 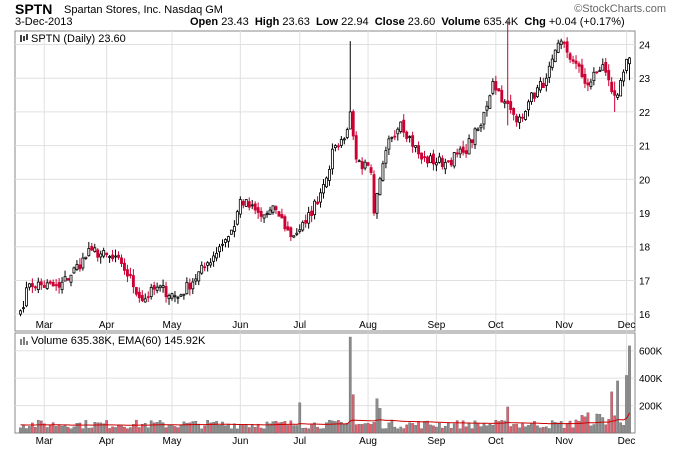 What do you see at coordinates (368, 441) in the screenshot?
I see `month-tick-label-volume: Aug` at bounding box center [368, 441].